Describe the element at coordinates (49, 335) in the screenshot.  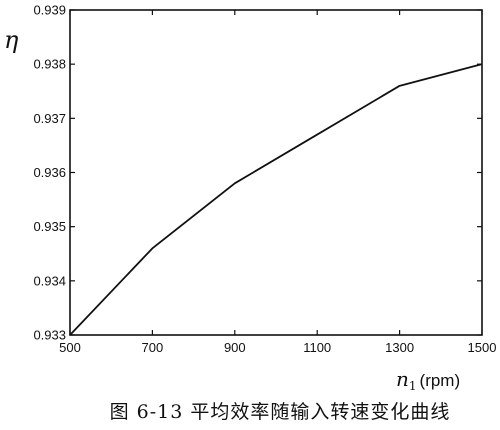
I see `y-tick-label: 0.933` at that location.